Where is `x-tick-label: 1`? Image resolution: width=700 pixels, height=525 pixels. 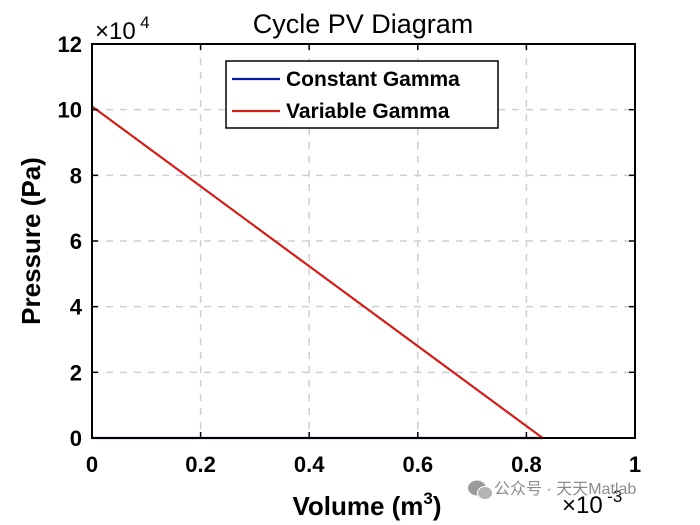
x-tick-label: 1 is located at coordinates (635, 464).